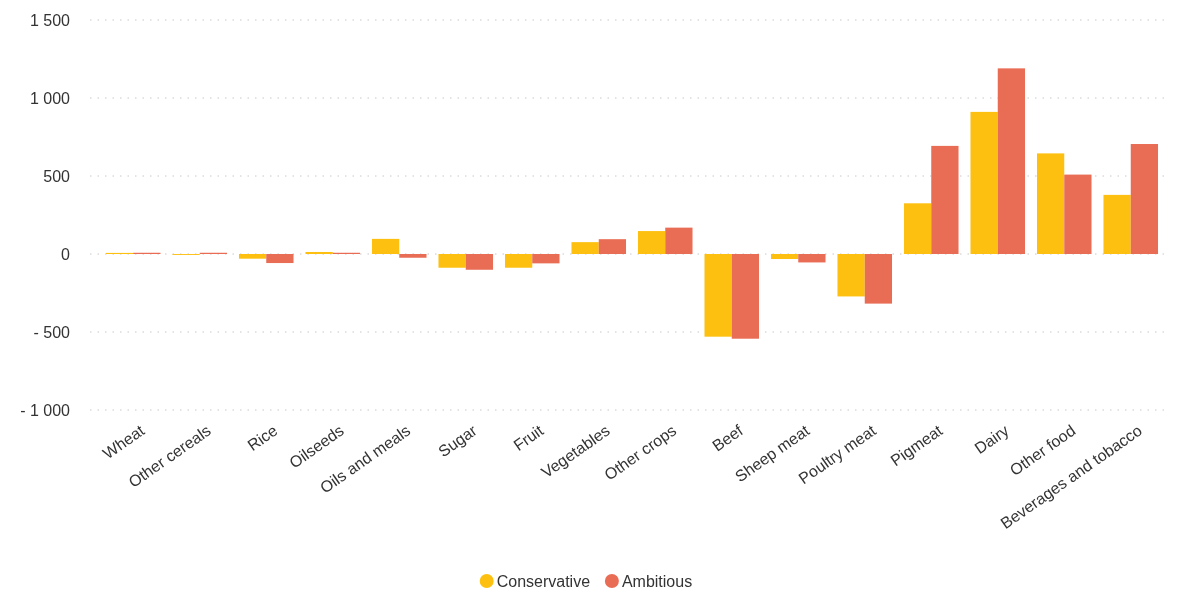  I want to click on legend-label: Conservative, so click(543, 581).